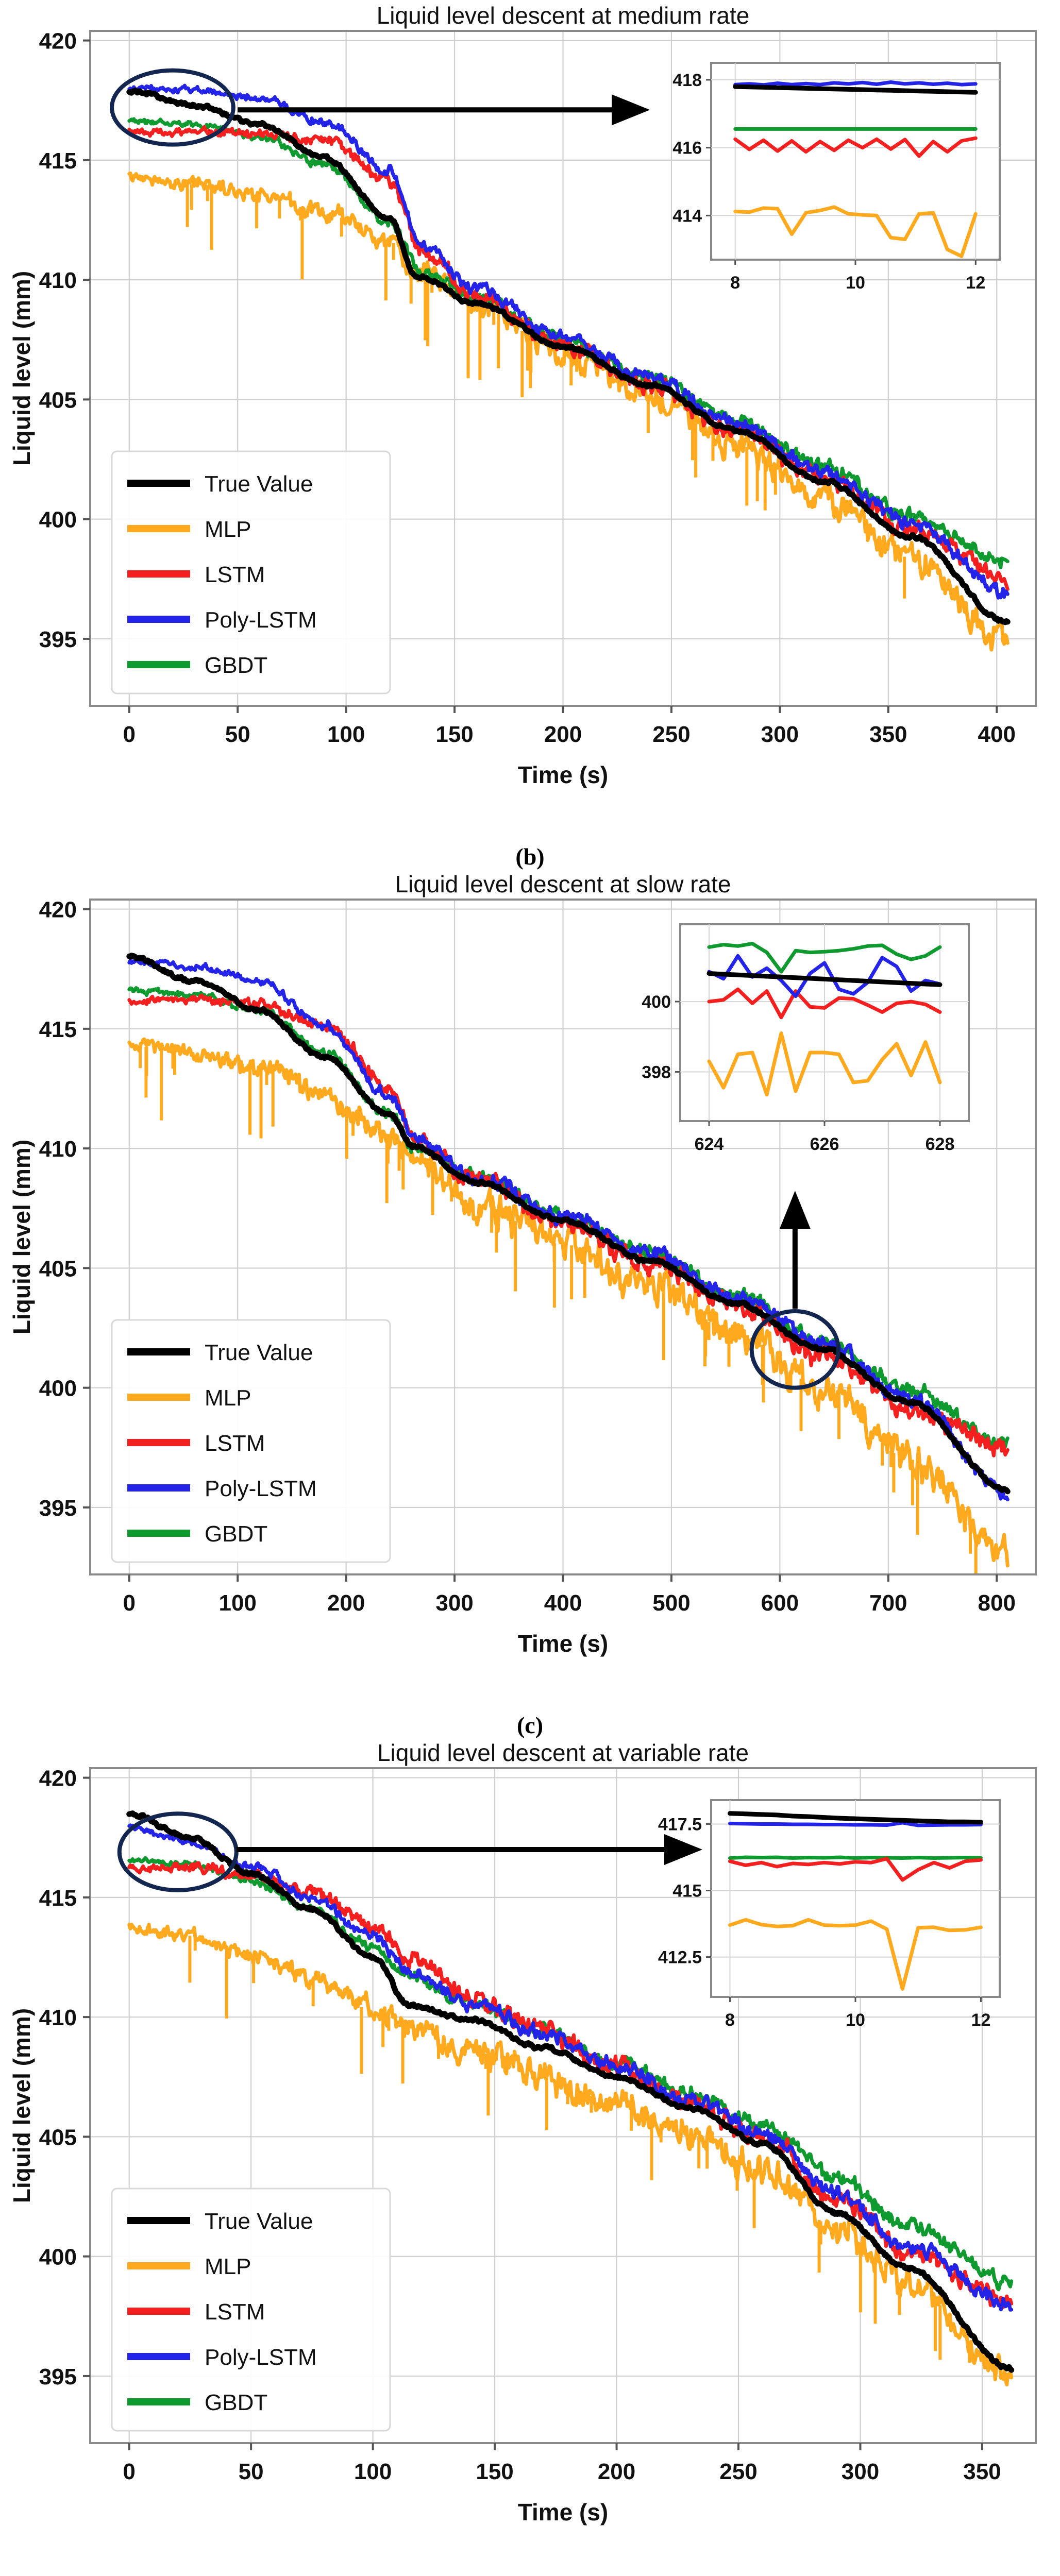 Image resolution: width=1060 pixels, height=2576 pixels. What do you see at coordinates (856, 283) in the screenshot?
I see `inset-x-tick-label: 10` at bounding box center [856, 283].